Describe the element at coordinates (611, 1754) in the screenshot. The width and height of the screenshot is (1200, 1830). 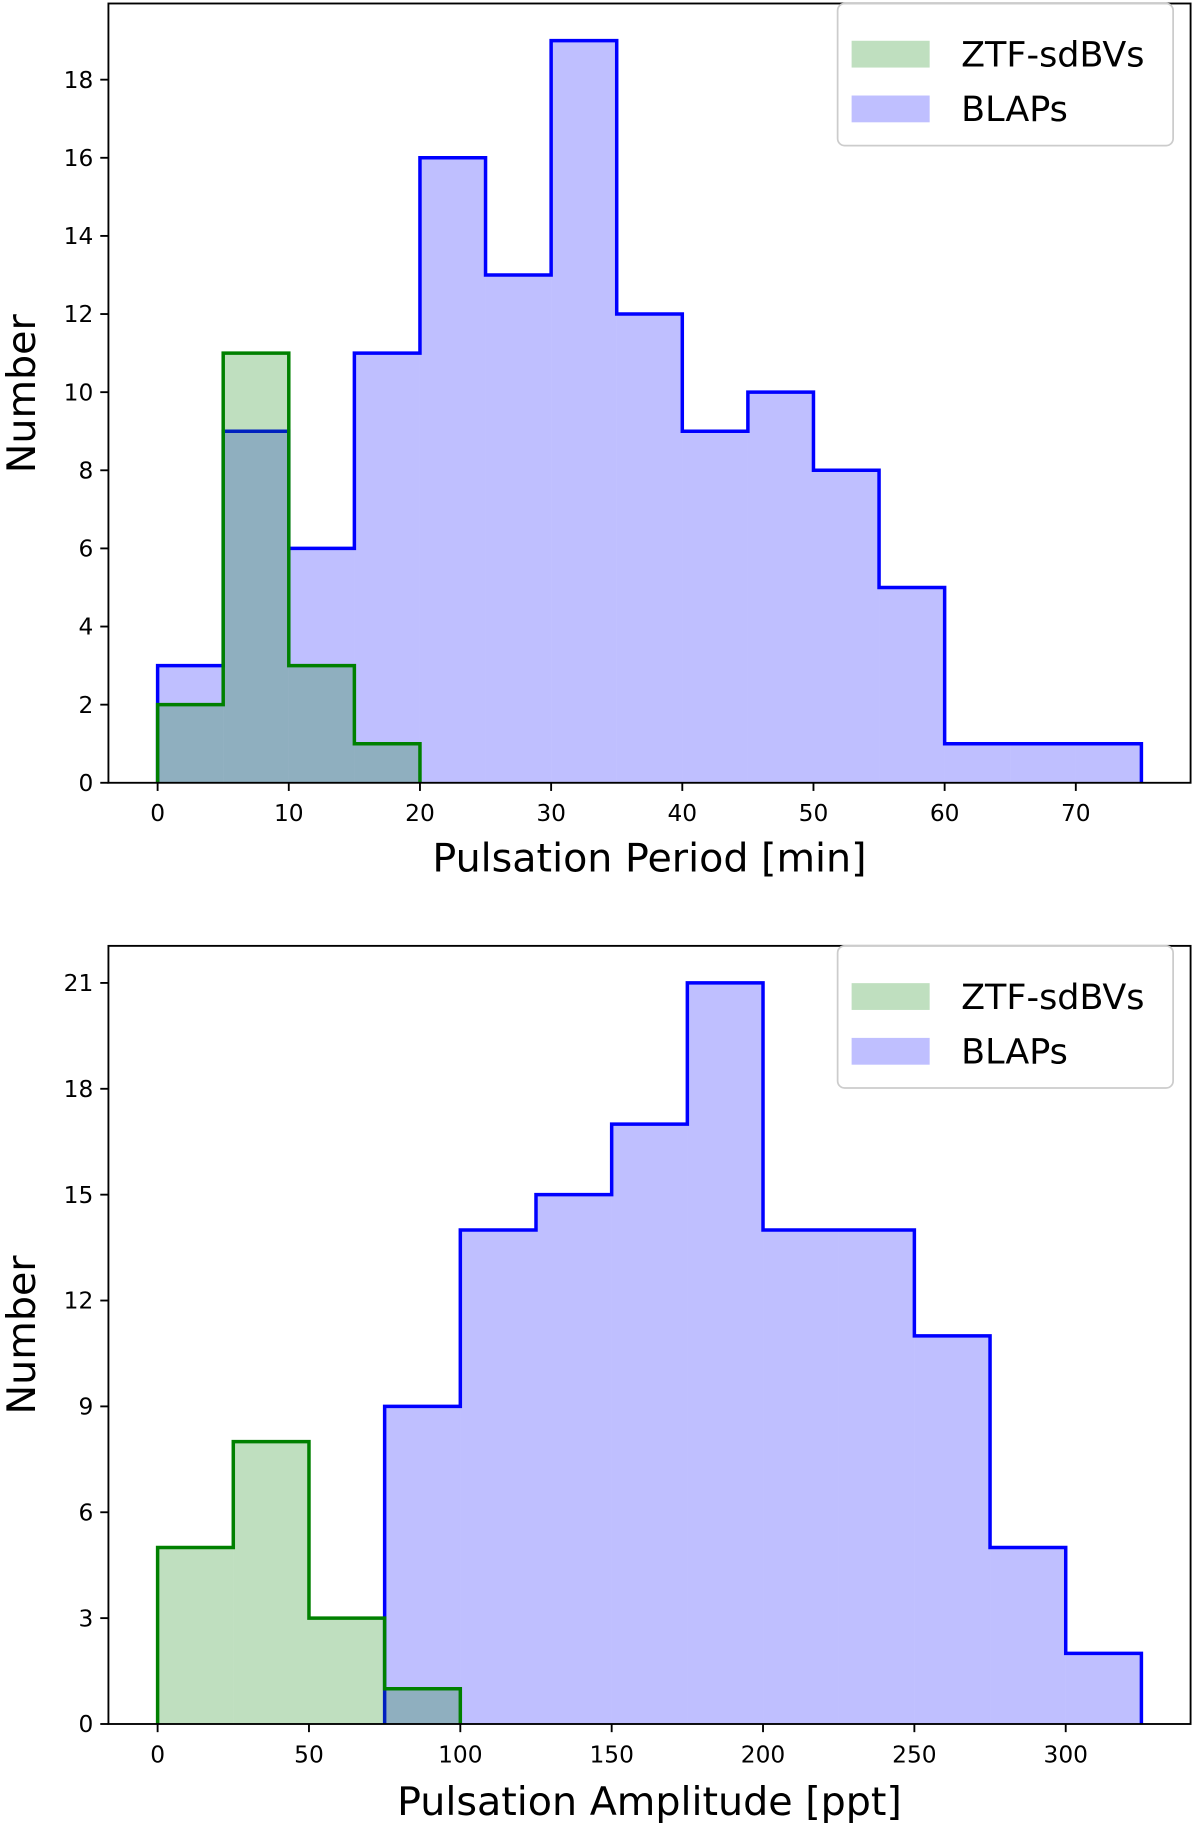
I see `x-tick-label: 150` at that location.